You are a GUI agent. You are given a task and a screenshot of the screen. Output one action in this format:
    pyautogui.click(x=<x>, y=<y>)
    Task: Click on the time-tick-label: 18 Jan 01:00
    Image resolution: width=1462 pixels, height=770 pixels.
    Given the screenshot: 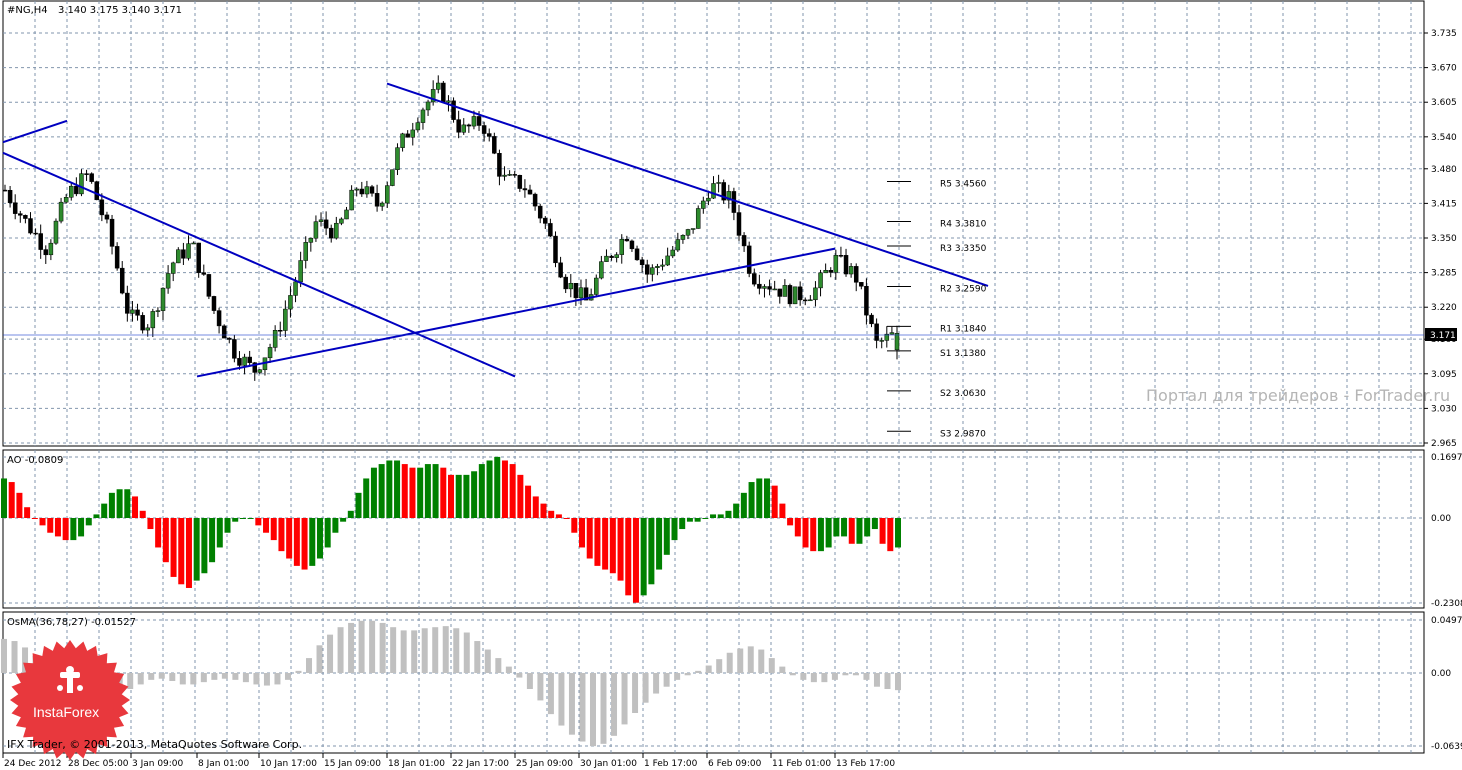 What is the action you would take?
    pyautogui.click(x=416, y=764)
    